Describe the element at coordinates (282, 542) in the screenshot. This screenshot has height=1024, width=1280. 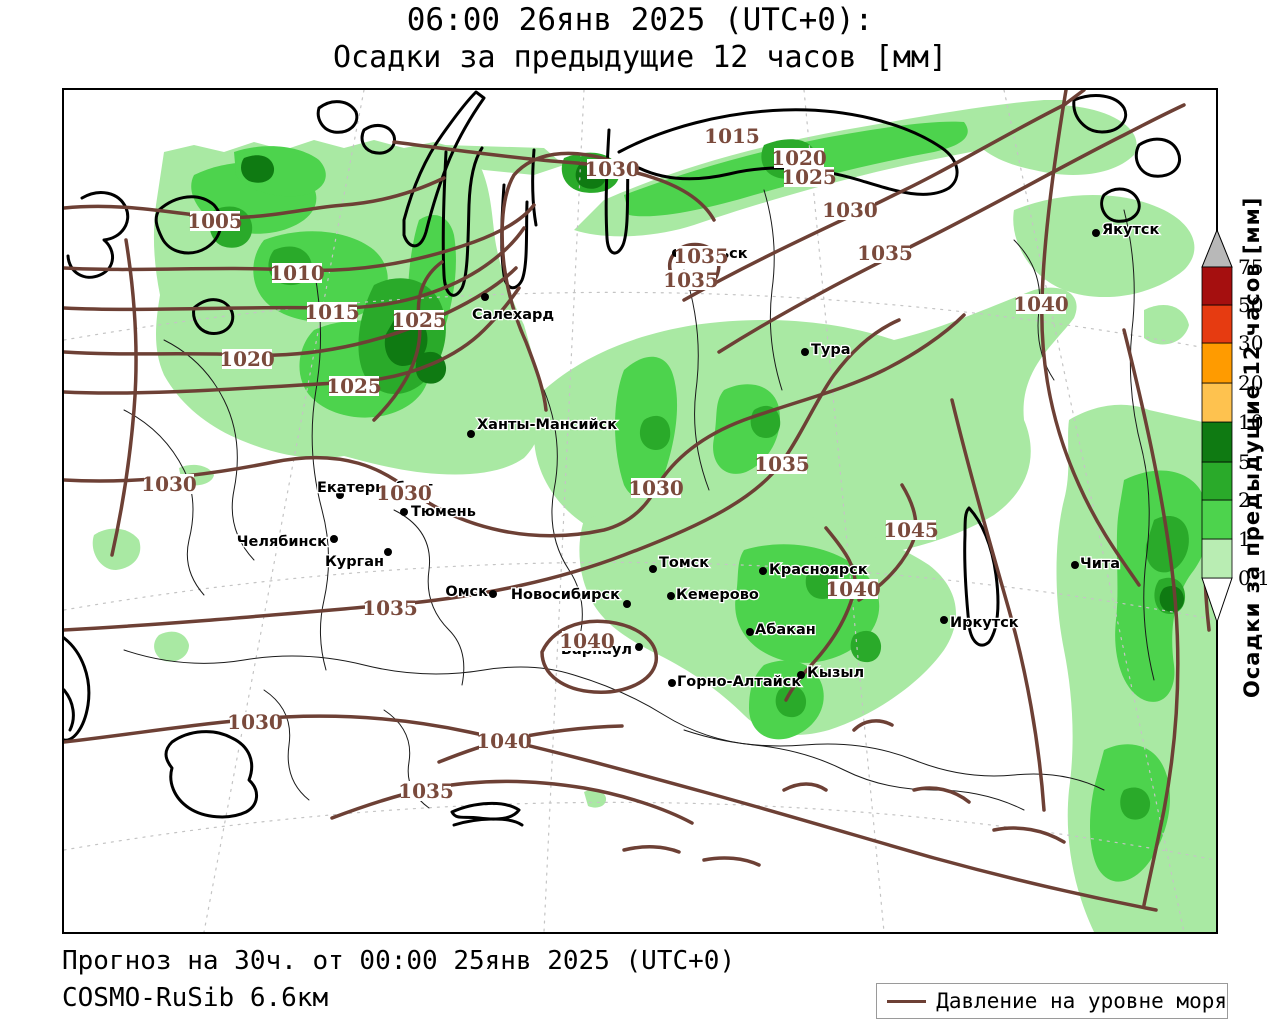
I see `city-label-chelyabinsk: Челябинск` at that location.